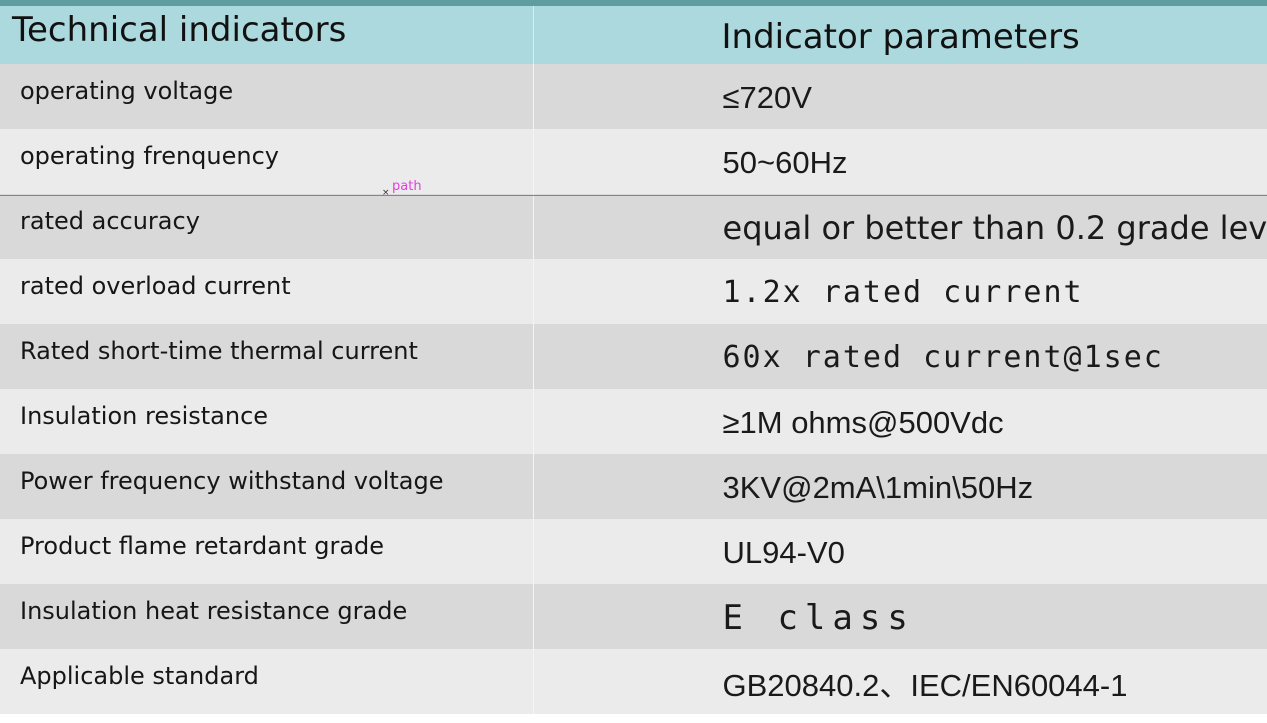 This screenshot has width=1267, height=723. I want to click on indicator-name: Power frequency withstand voltage, so click(232, 480).